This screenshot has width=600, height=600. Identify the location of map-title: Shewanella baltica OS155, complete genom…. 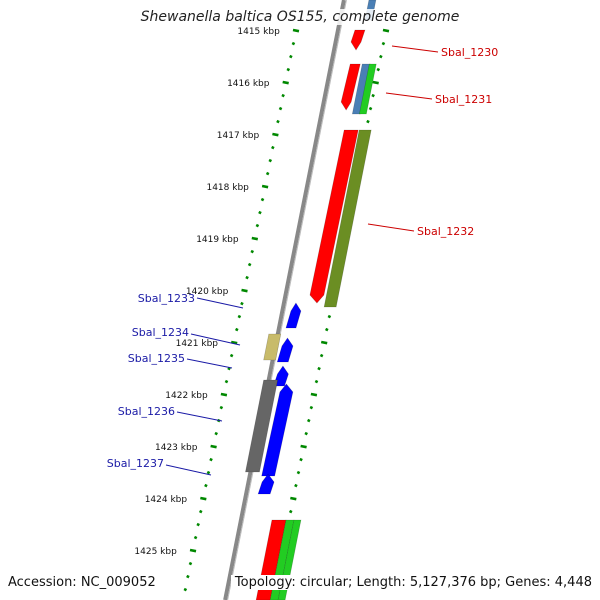
(300, 17).